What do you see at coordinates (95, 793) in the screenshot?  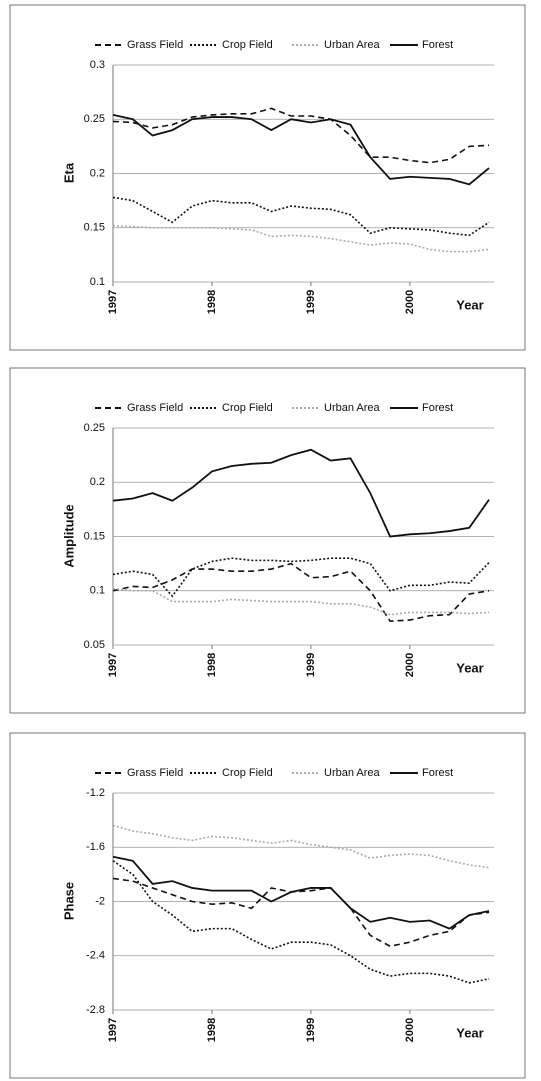 I see `y-tick-label: -1.2` at bounding box center [95, 793].